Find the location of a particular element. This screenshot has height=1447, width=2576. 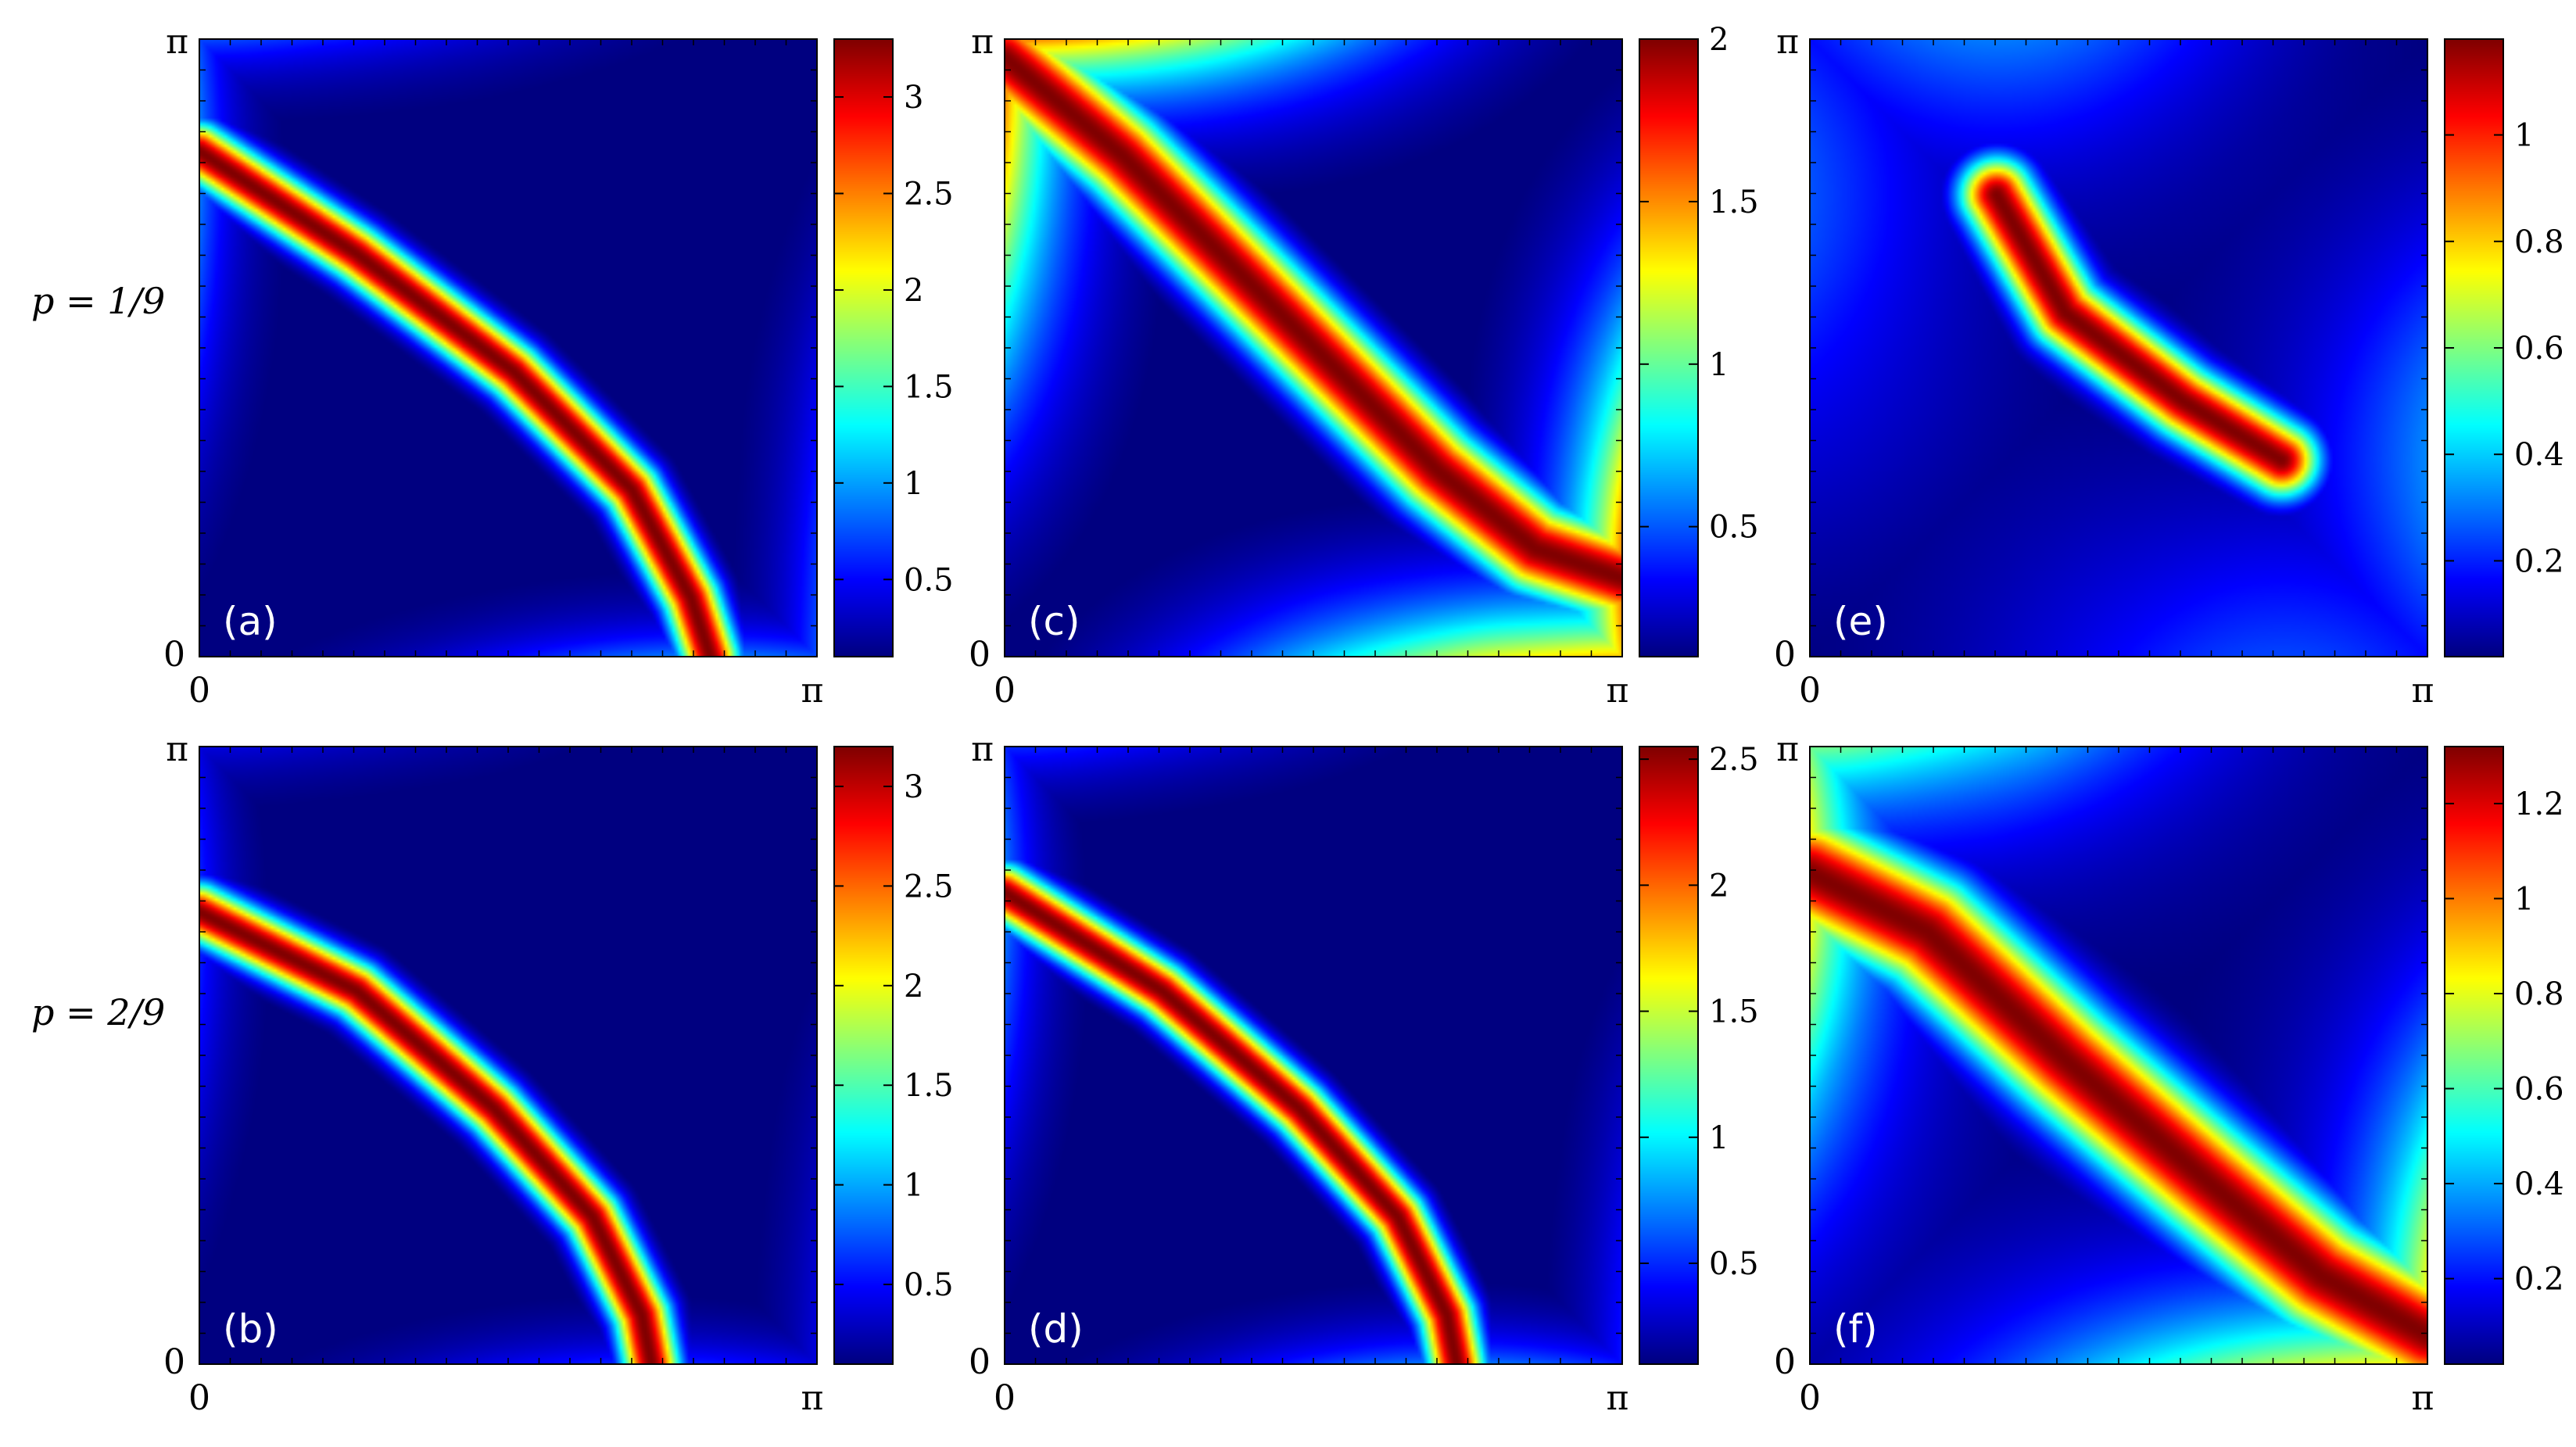

colorbar: 0.5 1 1.5 2 2.5 is located at coordinates (1699, 1054).